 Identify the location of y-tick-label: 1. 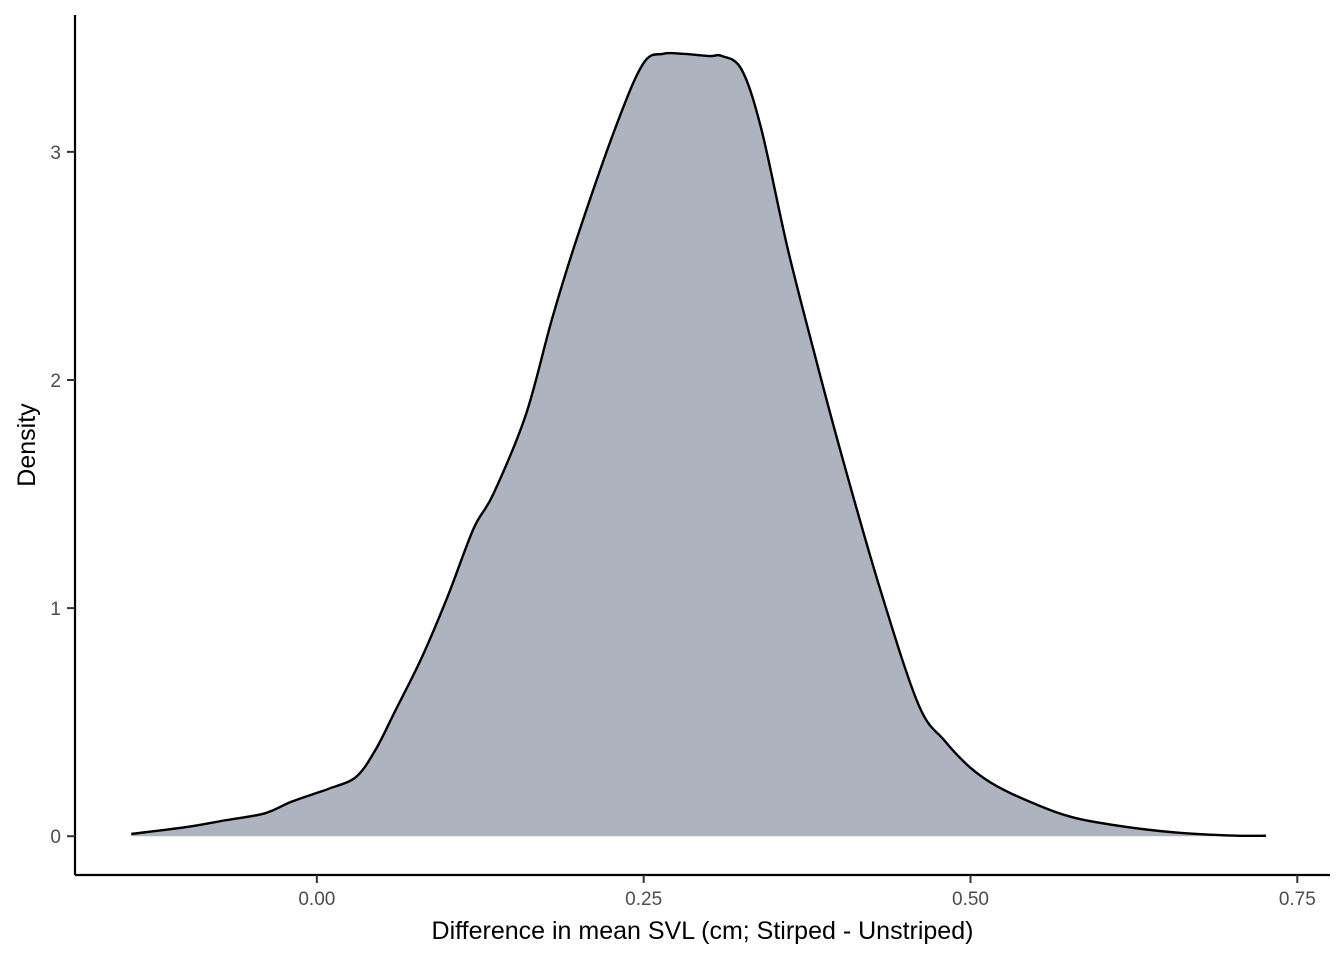
(55, 609).